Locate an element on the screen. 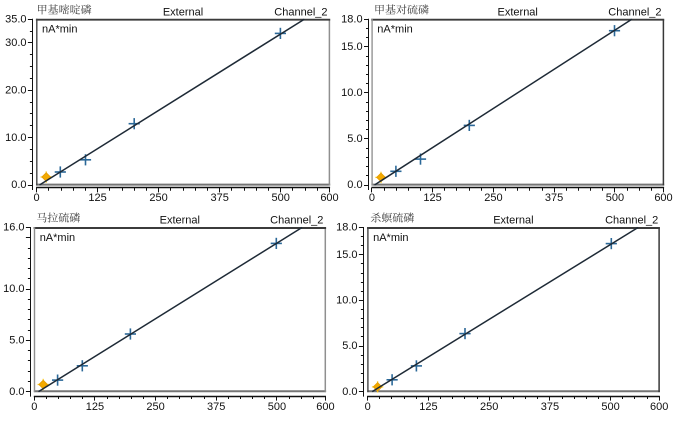 This screenshot has width=680, height=425. svg-text: 35.0 is located at coordinates (15, 19).